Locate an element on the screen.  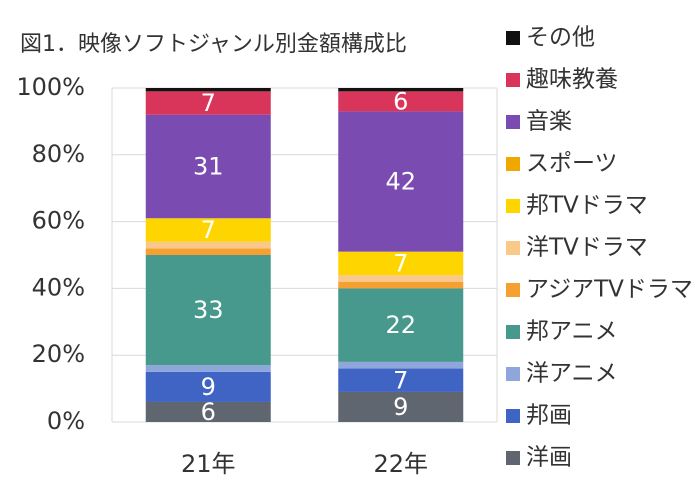
legend-label: 邦画 is located at coordinates (549, 416).